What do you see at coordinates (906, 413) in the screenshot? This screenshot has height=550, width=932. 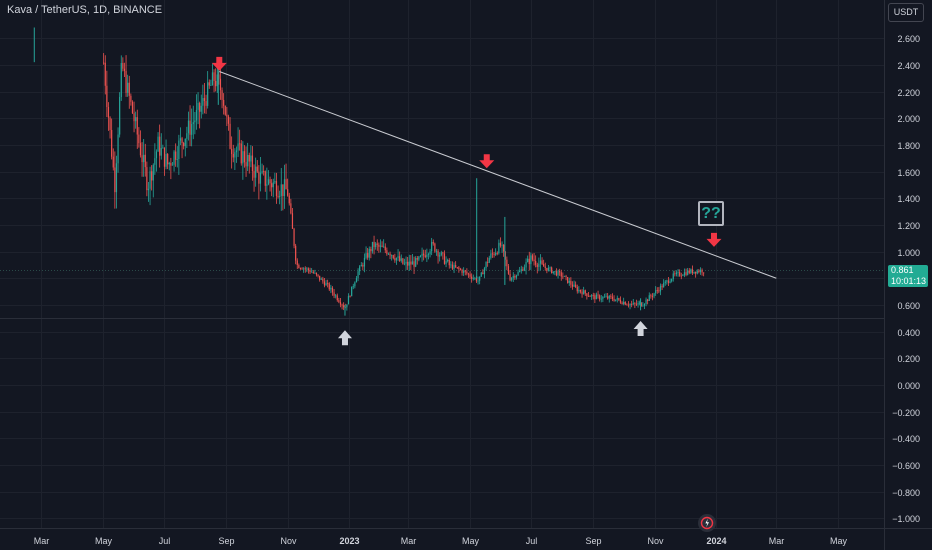 I see `price-tick-label: −0.200` at bounding box center [906, 413].